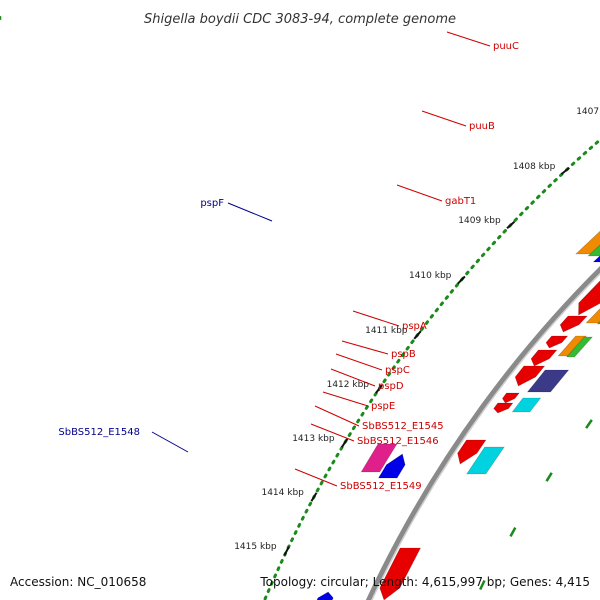 Image resolution: width=600 pixels, height=600 pixels. I want to click on accession-text: Accession: NC_010658, so click(78, 582).